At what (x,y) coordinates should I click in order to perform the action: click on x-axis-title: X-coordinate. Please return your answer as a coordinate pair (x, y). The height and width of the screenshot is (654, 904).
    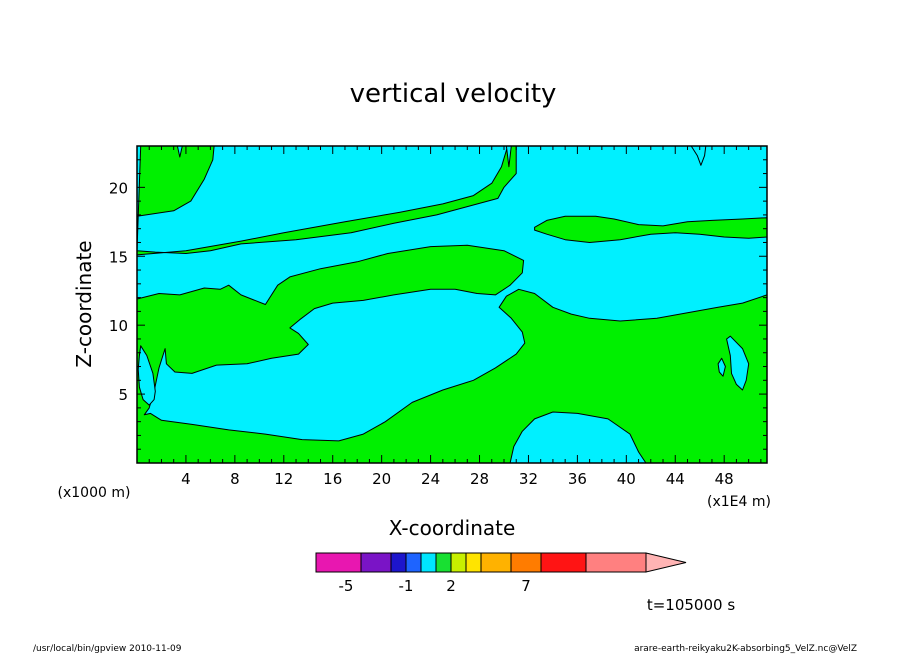
    Looking at the image, I should click on (452, 528).